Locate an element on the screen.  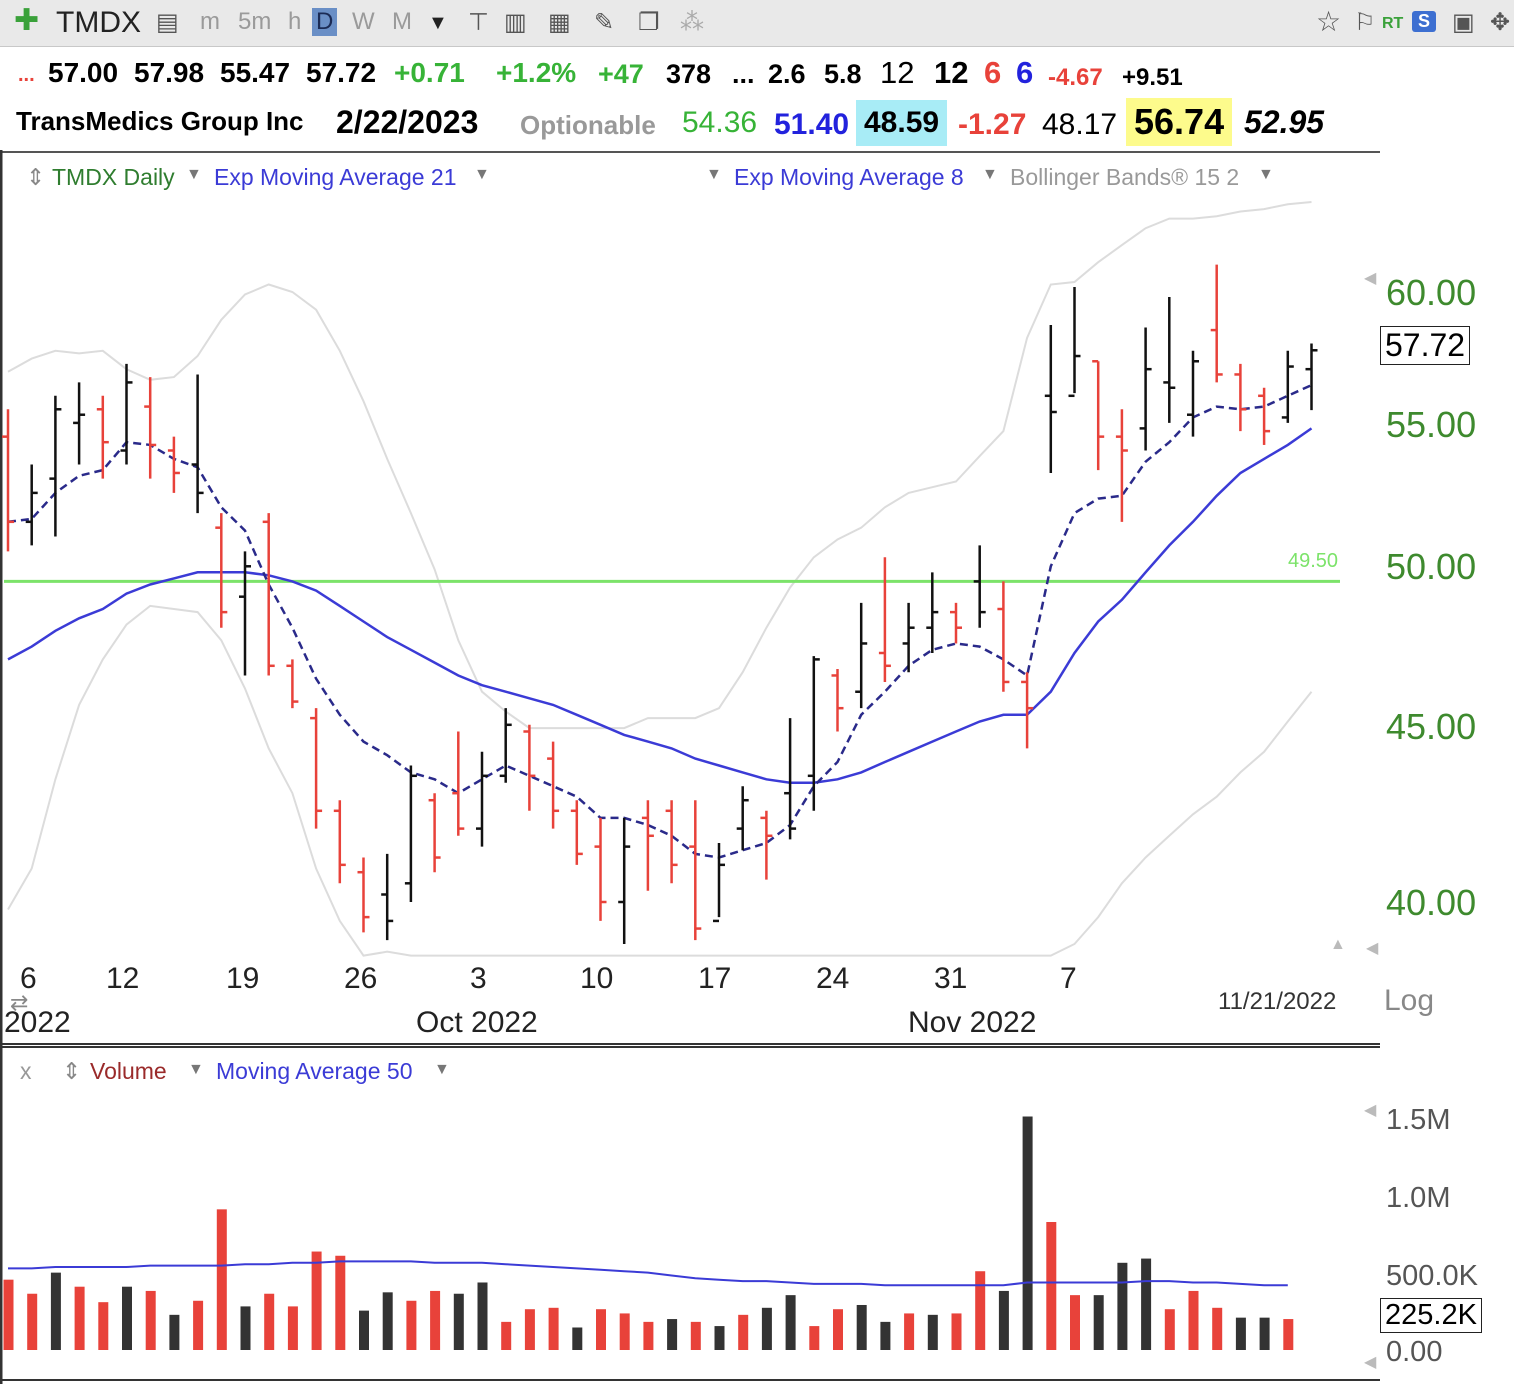
copy-icon: ❐ is located at coordinates (649, 22).